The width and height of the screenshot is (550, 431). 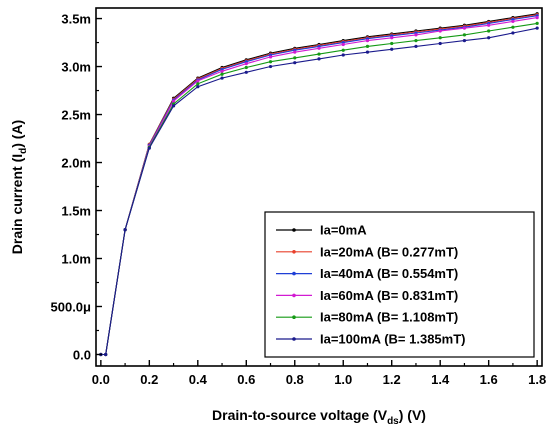 What do you see at coordinates (246, 379) in the screenshot?
I see `x-tick-label: 0.6` at bounding box center [246, 379].